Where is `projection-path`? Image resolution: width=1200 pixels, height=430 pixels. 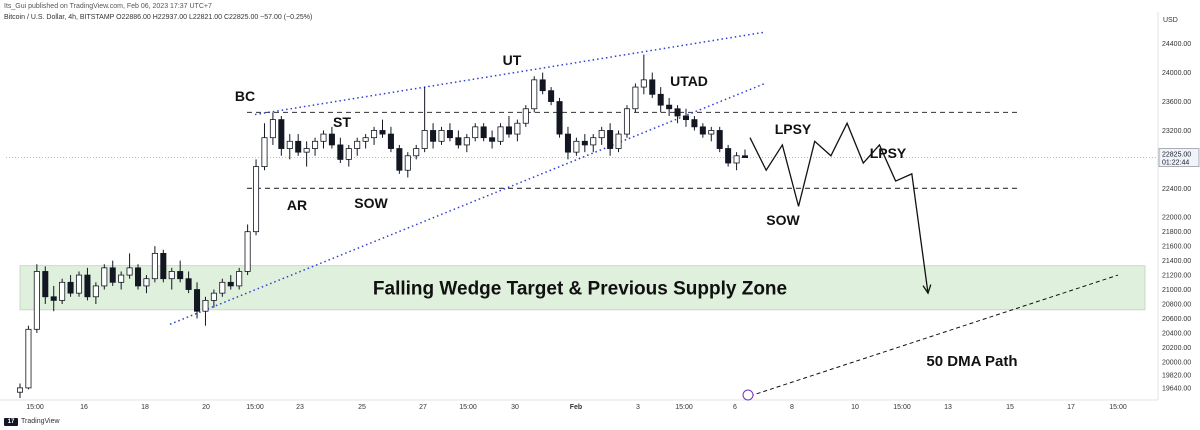 projection-path is located at coordinates (839, 207).